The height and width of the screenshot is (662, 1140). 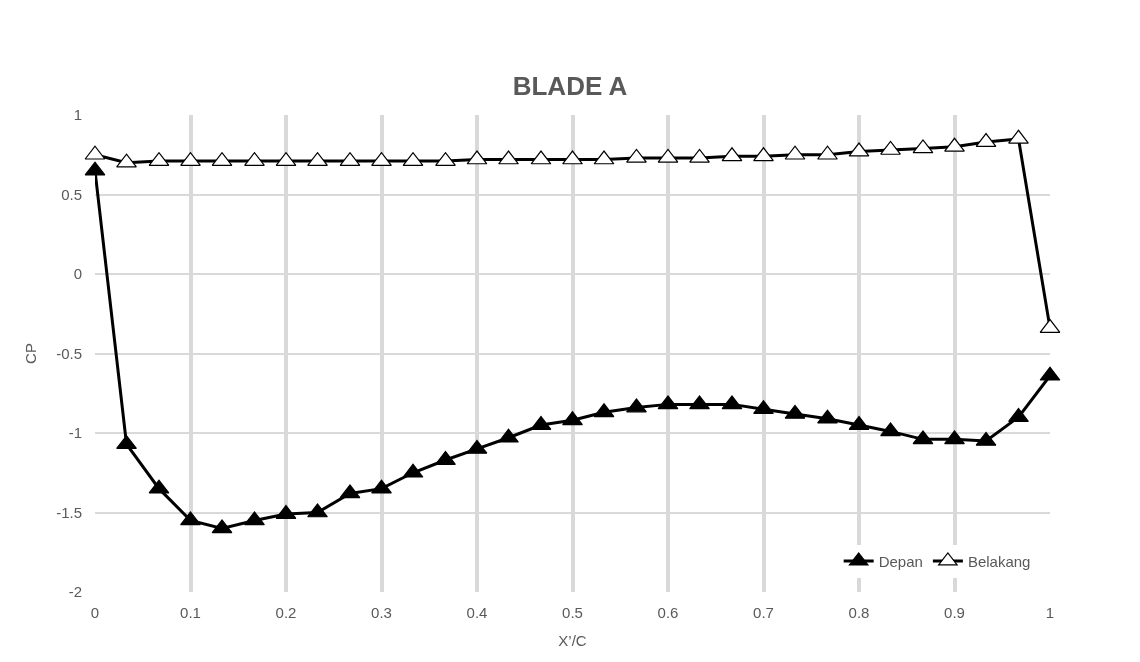 I want to click on x-tick-label: 0.3, so click(x=381, y=612).